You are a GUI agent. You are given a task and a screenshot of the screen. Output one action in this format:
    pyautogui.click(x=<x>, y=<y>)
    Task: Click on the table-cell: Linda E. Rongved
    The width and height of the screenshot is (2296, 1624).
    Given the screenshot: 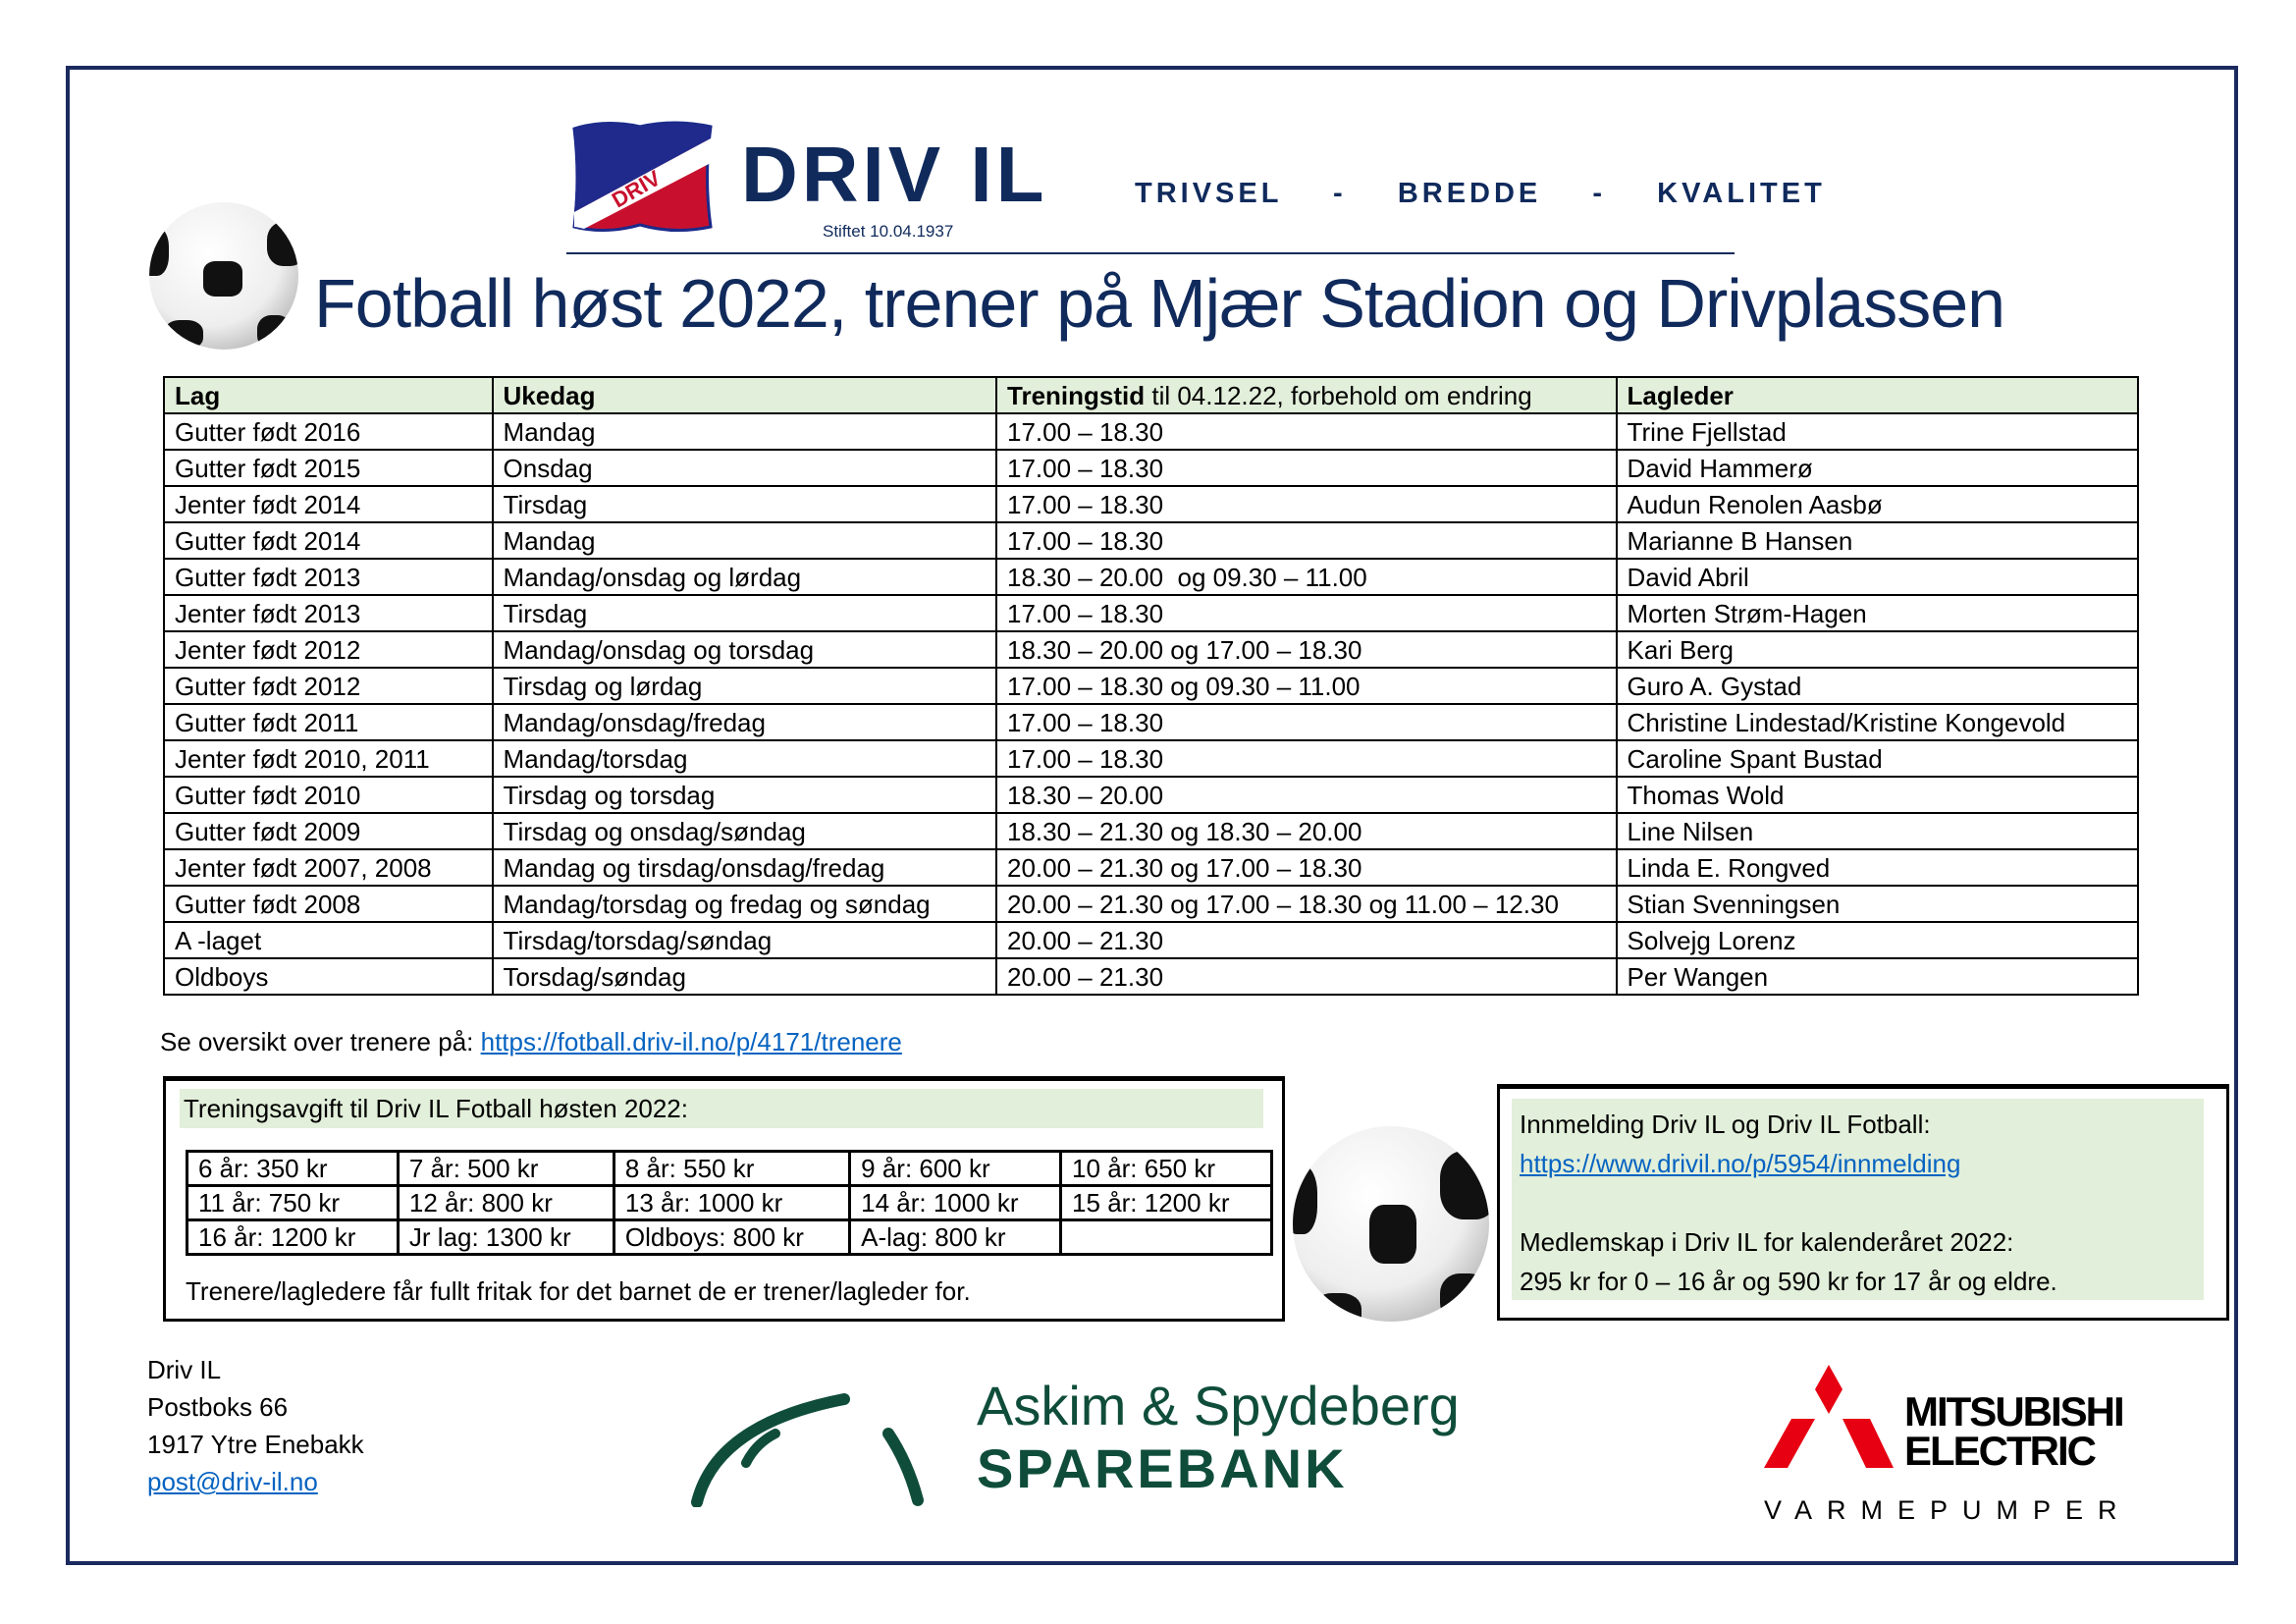 What is the action you would take?
    pyautogui.click(x=1877, y=867)
    